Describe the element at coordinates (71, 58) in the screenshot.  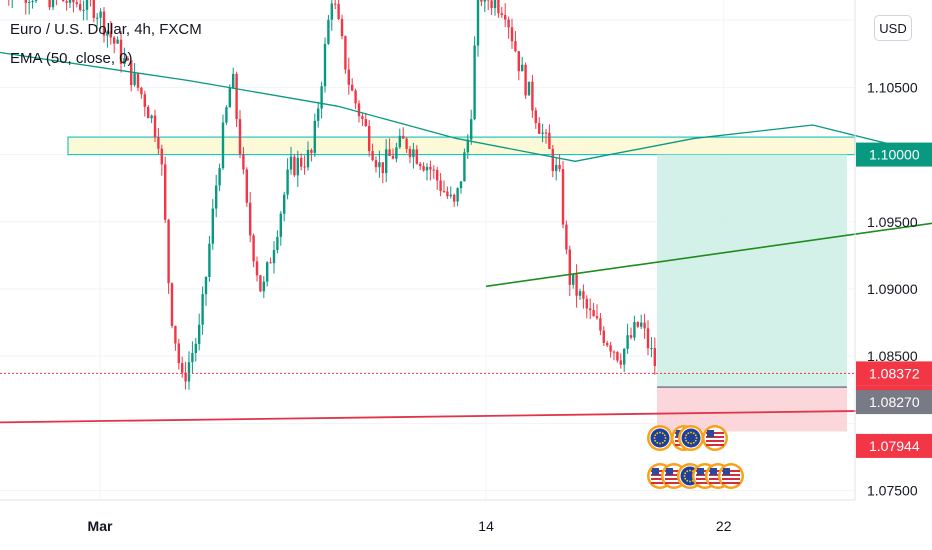
I see `ema-indicator-label: EMA (50, close, 0)` at that location.